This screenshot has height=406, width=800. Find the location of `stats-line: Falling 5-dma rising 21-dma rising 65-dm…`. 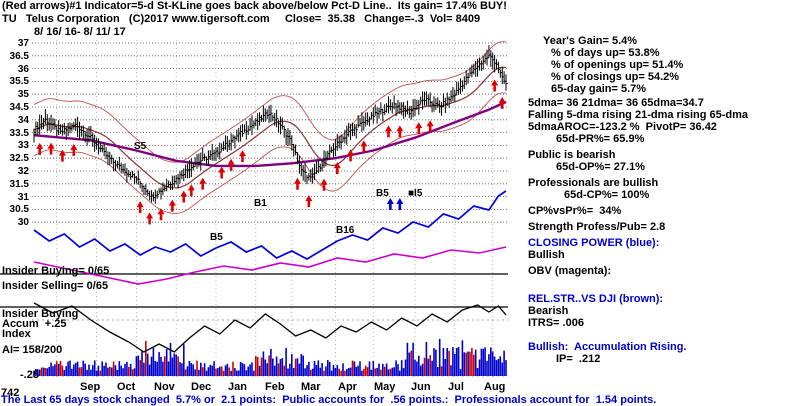

stats-line: Falling 5-dma rising 21-dma rising 65-dm… is located at coordinates (638, 115).